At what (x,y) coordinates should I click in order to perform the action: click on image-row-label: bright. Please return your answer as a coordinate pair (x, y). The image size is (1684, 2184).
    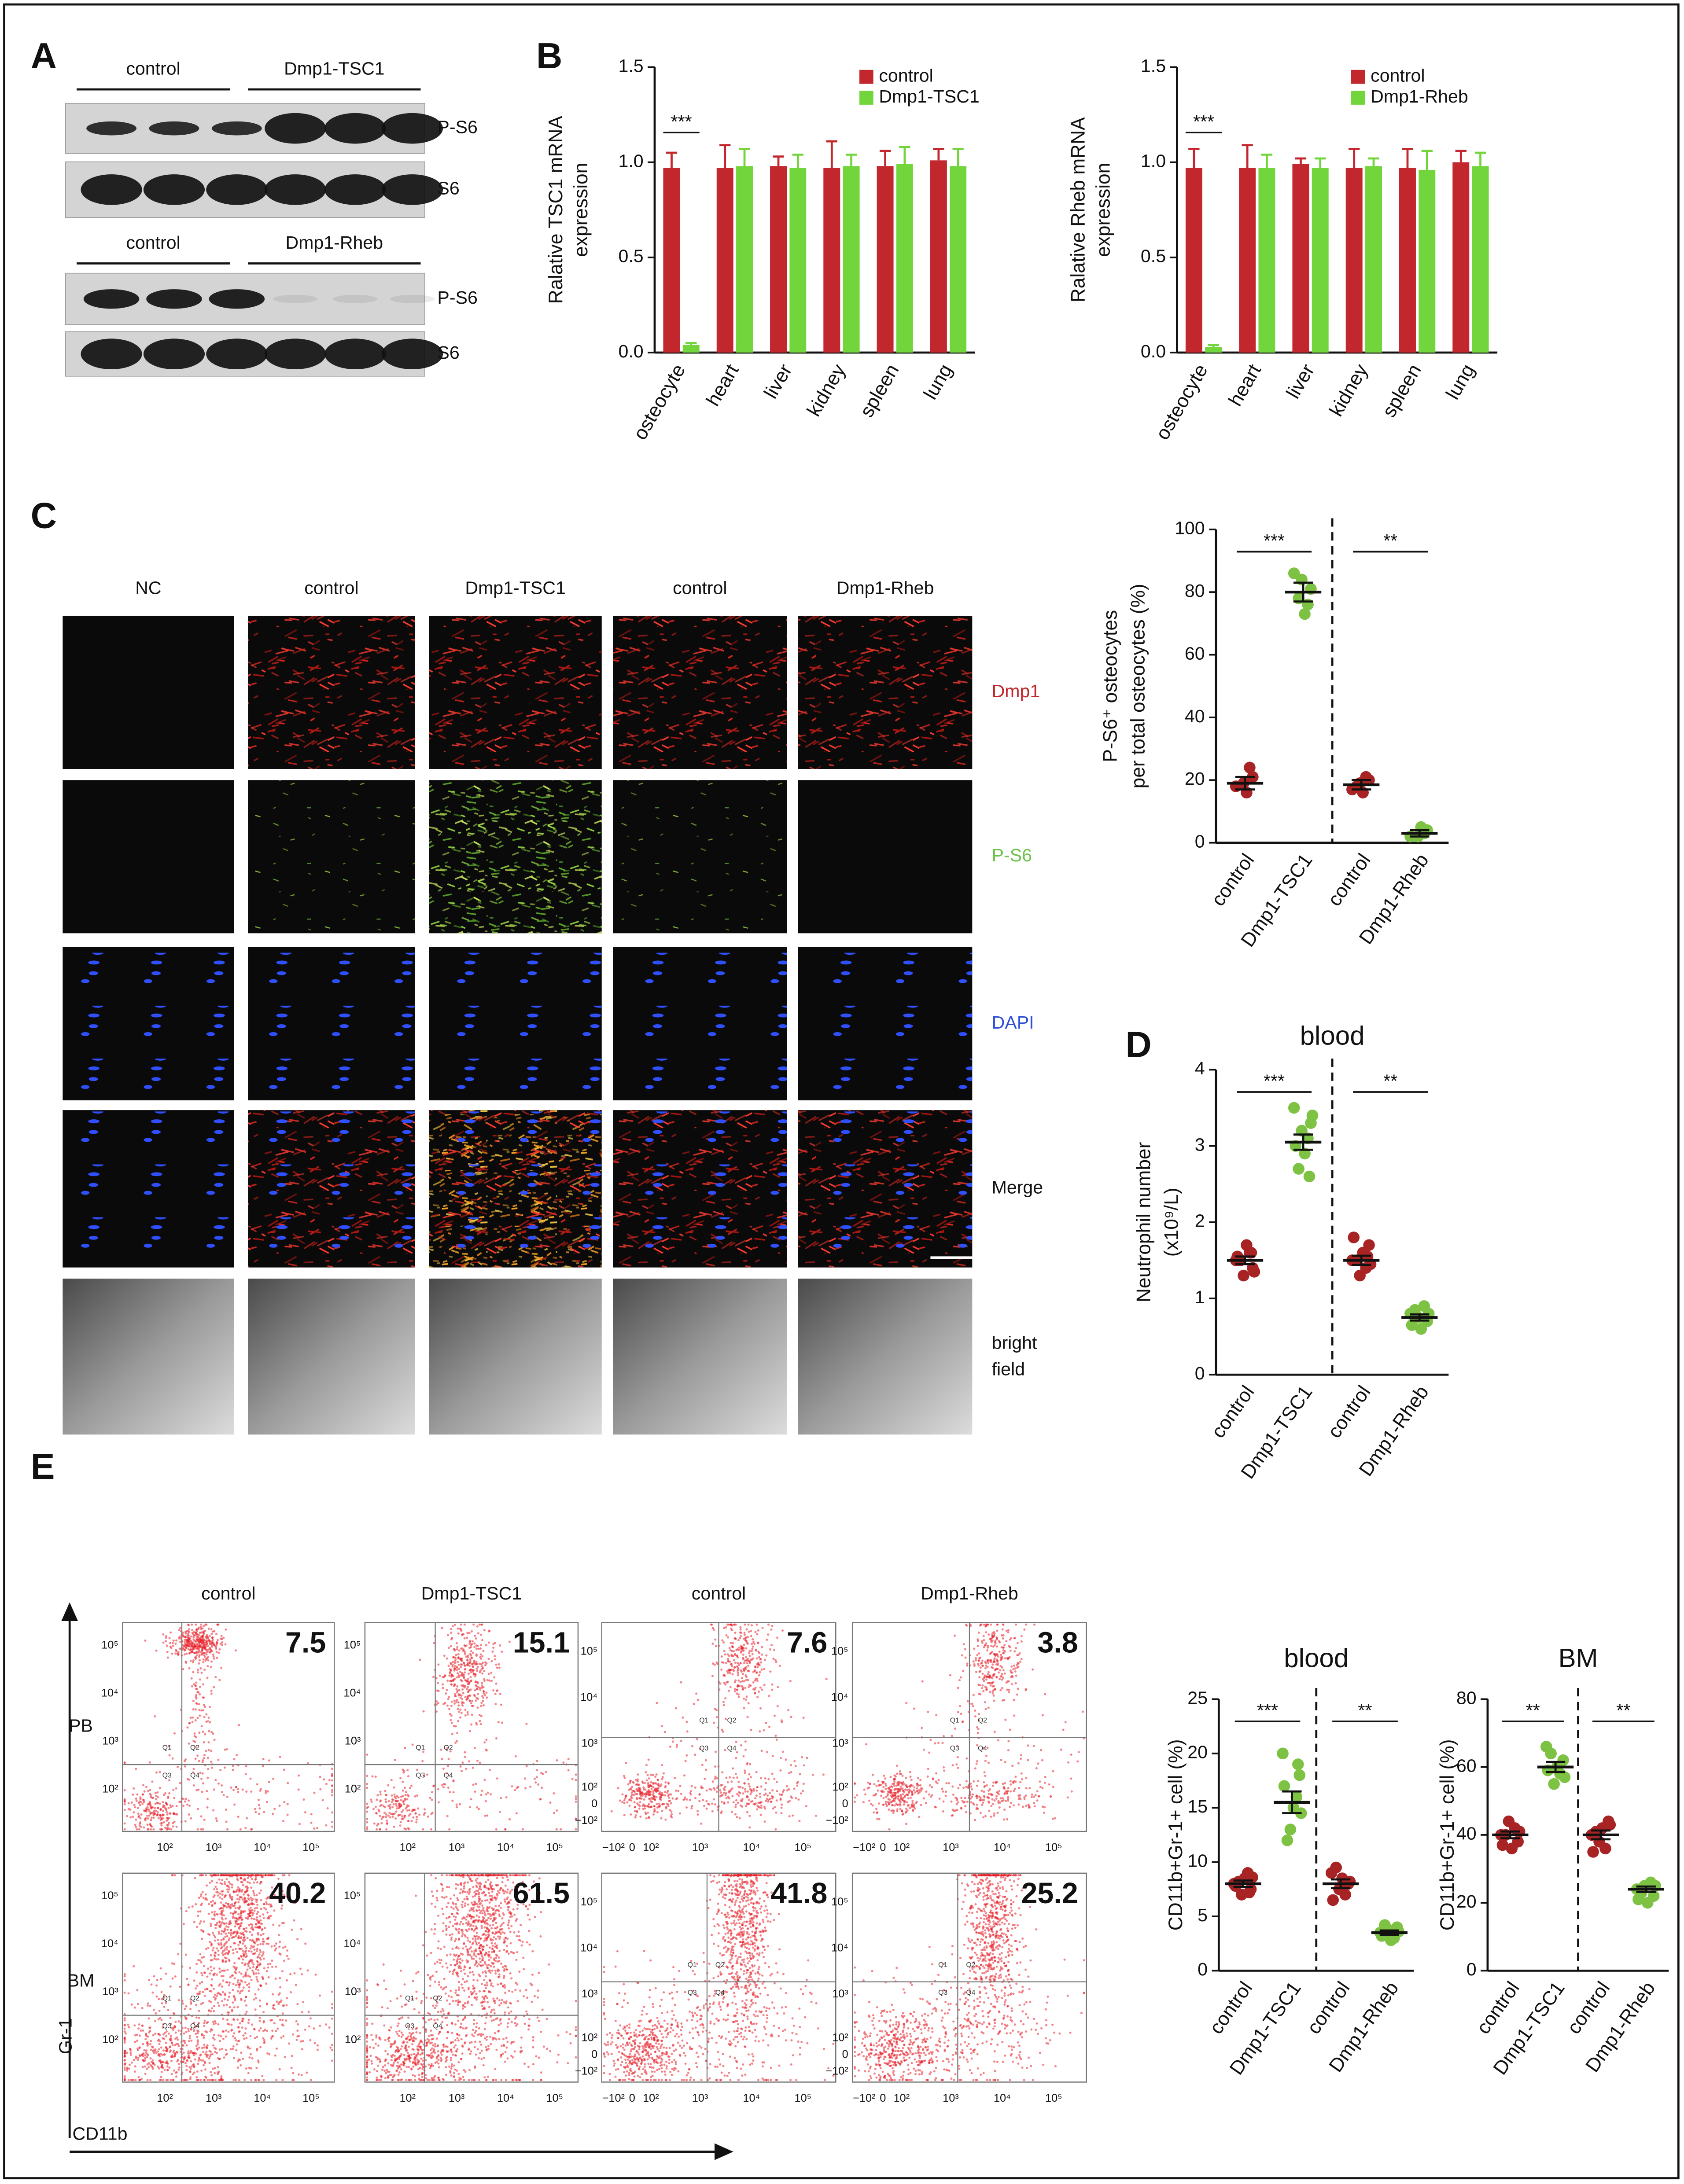
    Looking at the image, I should click on (1014, 1343).